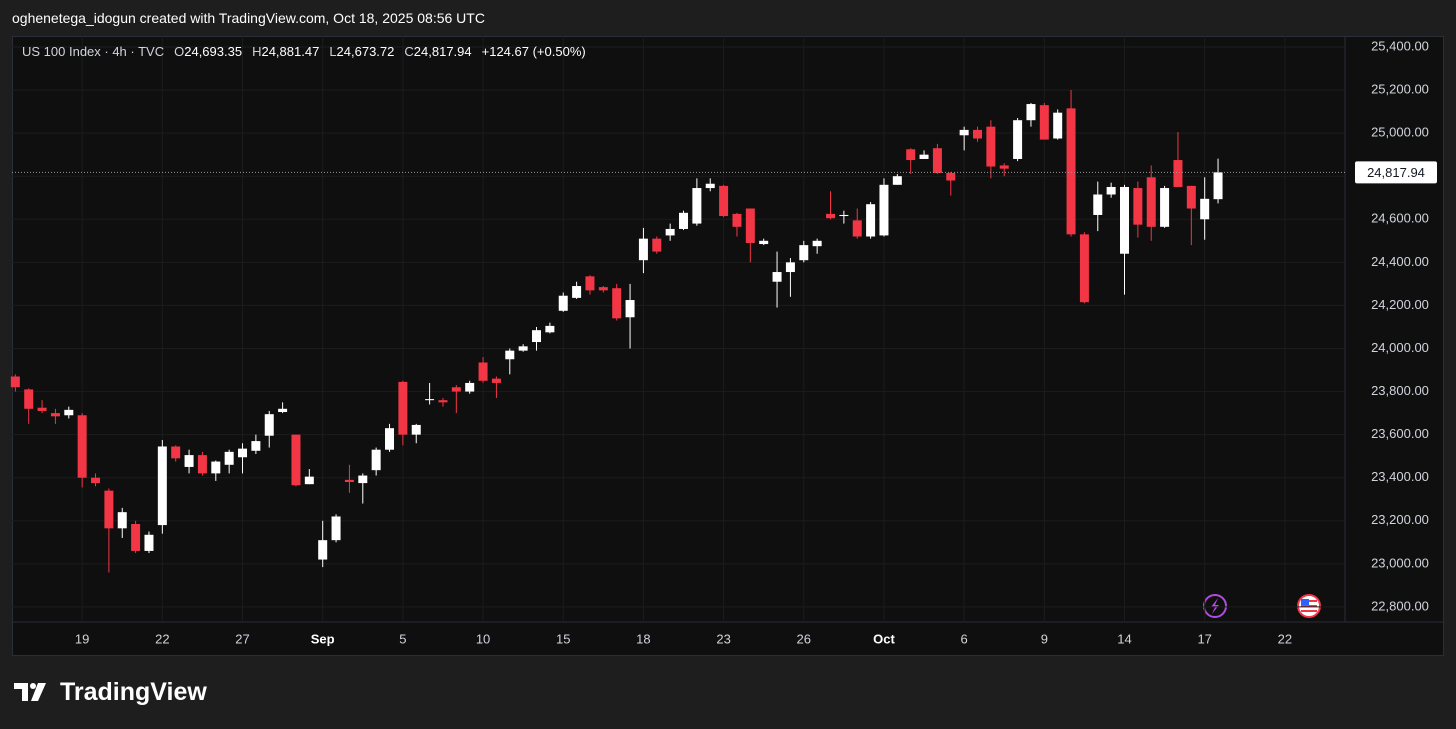  What do you see at coordinates (533, 51) in the screenshot?
I see `change: +124.67 (+0.50%)` at bounding box center [533, 51].